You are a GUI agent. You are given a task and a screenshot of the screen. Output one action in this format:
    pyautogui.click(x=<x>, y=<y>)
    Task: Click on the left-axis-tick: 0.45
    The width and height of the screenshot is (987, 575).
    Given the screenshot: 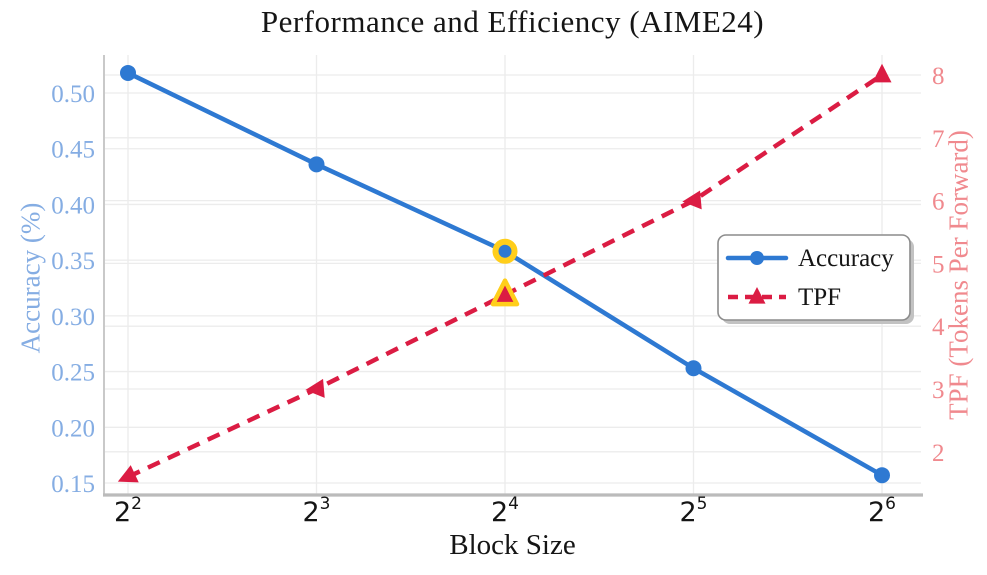 What is the action you would take?
    pyautogui.click(x=73, y=150)
    